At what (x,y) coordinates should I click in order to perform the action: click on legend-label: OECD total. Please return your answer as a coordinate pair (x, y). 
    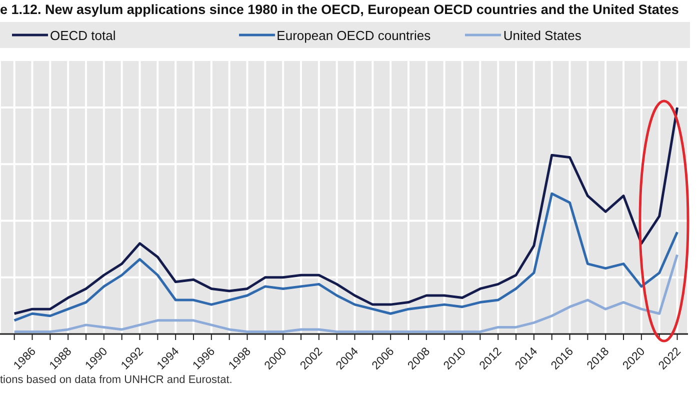
    Looking at the image, I should click on (83, 35).